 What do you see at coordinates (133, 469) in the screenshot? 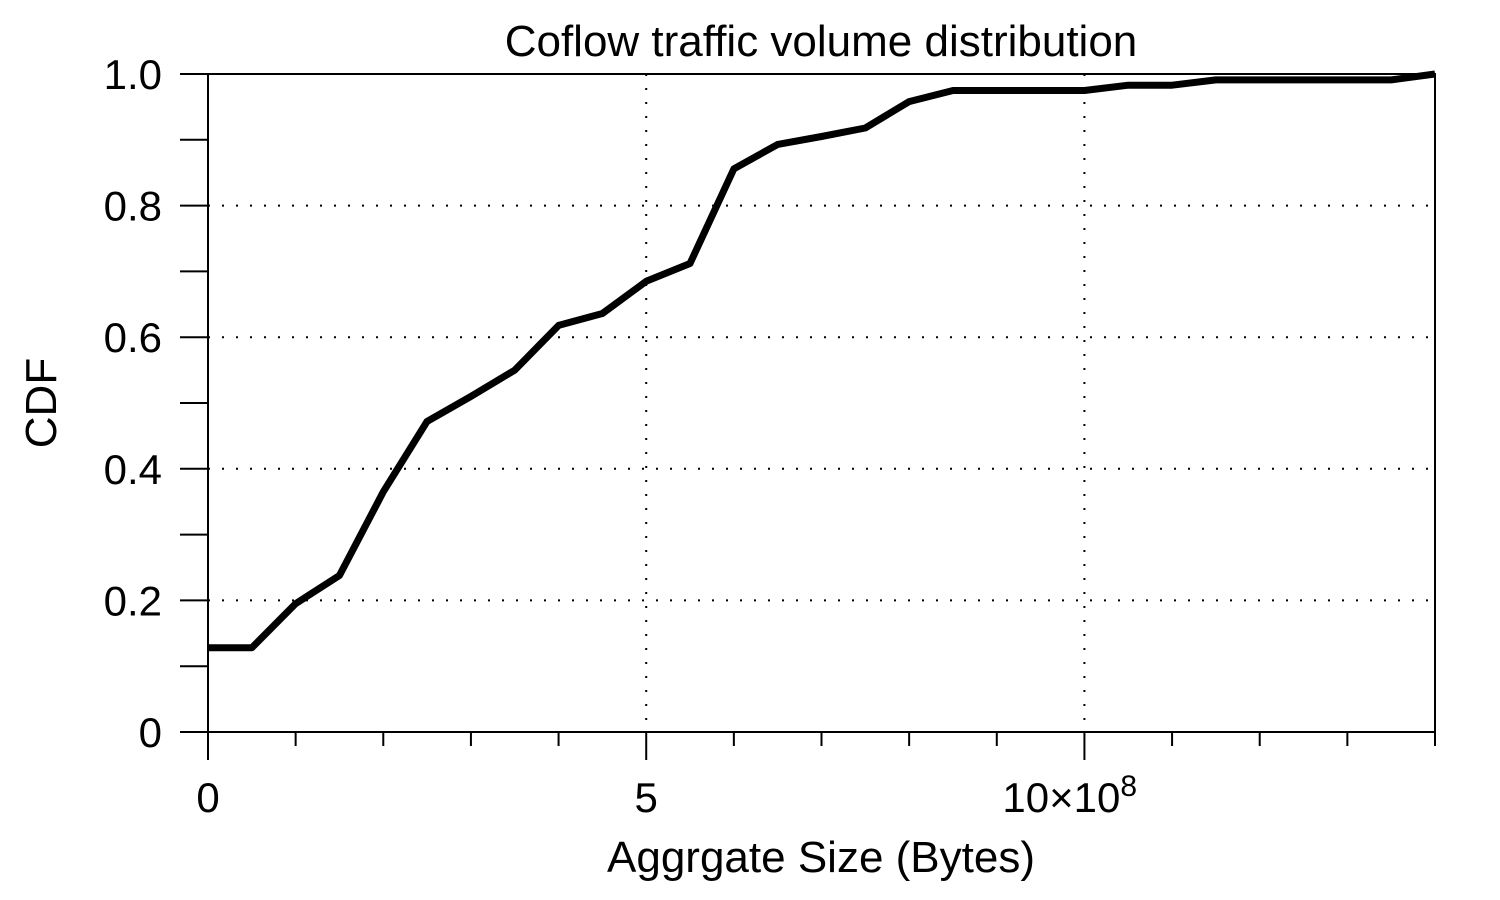
I see `y-tick-label: 0.4` at bounding box center [133, 469].